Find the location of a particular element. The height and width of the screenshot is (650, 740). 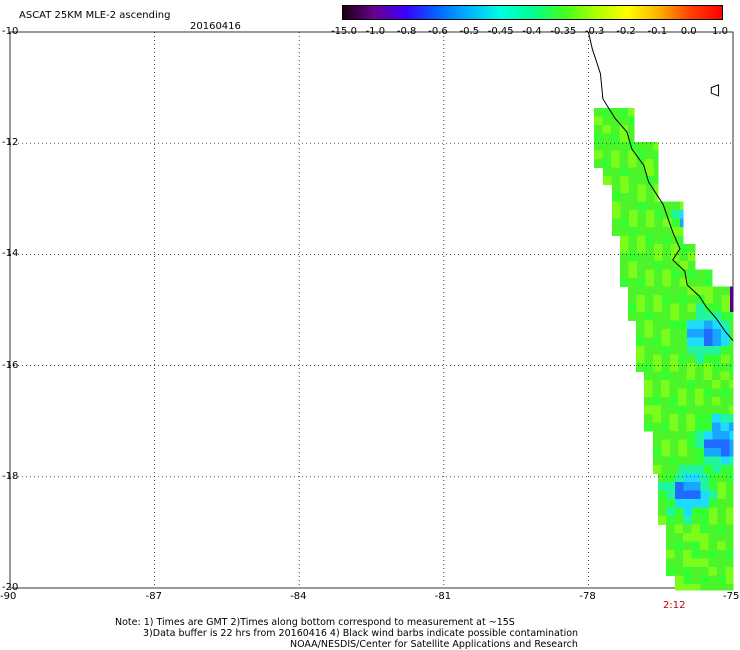

colorbar-label: -0.6 is located at coordinates (438, 31).